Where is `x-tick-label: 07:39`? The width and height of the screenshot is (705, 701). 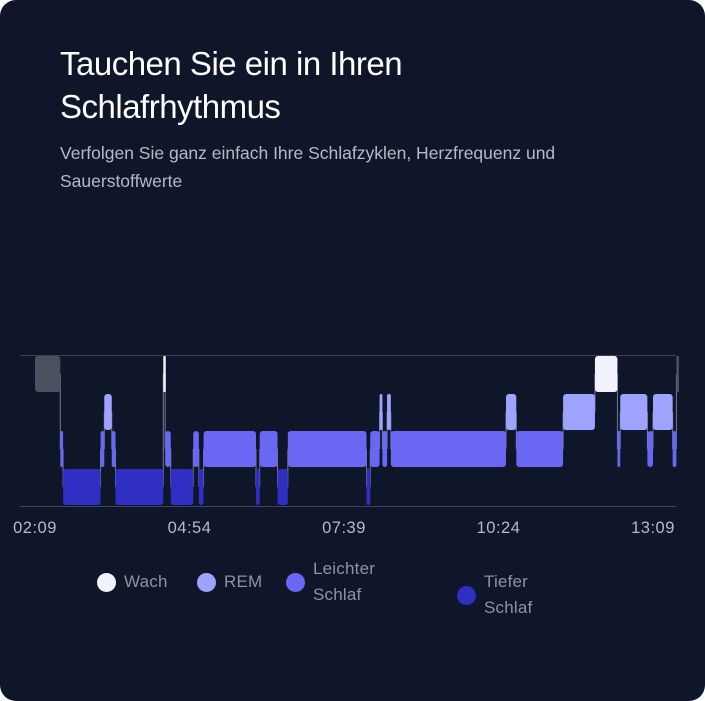
x-tick-label: 07:39 is located at coordinates (344, 528).